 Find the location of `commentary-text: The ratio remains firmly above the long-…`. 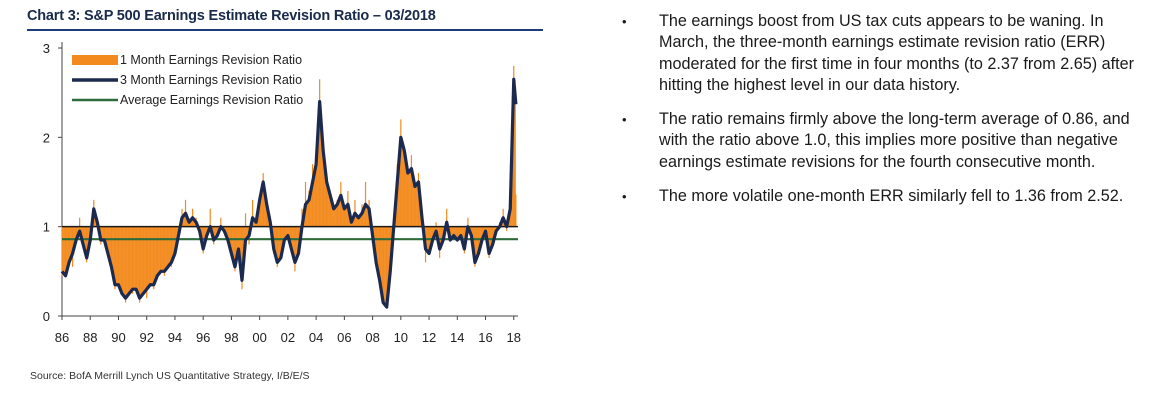

commentary-text: The ratio remains firmly above the long-… is located at coordinates (894, 140).